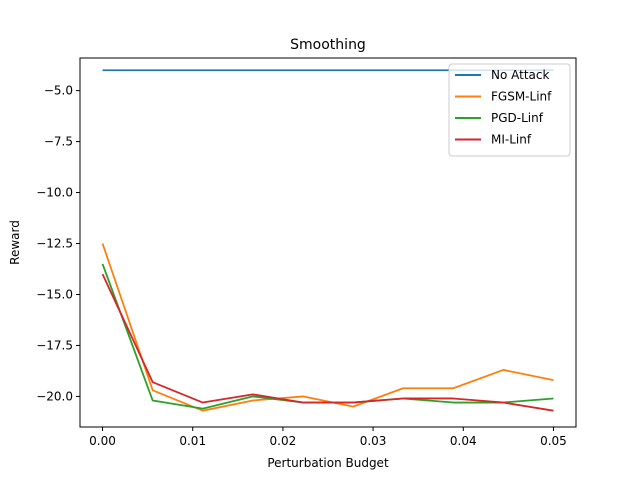  I want to click on legend: No Attack FGSM-Linf PGD-Linf MI-Linf, so click(509, 110).